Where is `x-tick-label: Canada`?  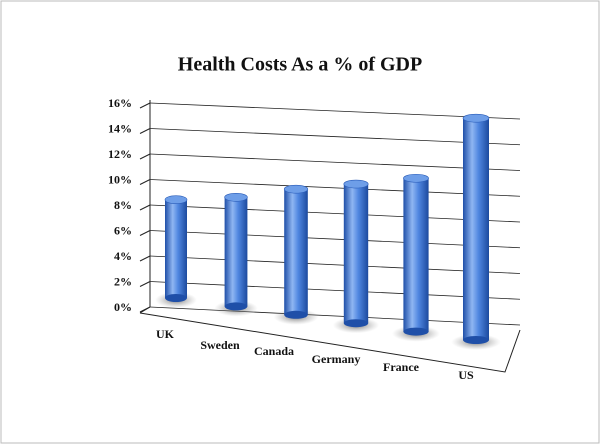
x-tick-label: Canada is located at coordinates (274, 351).